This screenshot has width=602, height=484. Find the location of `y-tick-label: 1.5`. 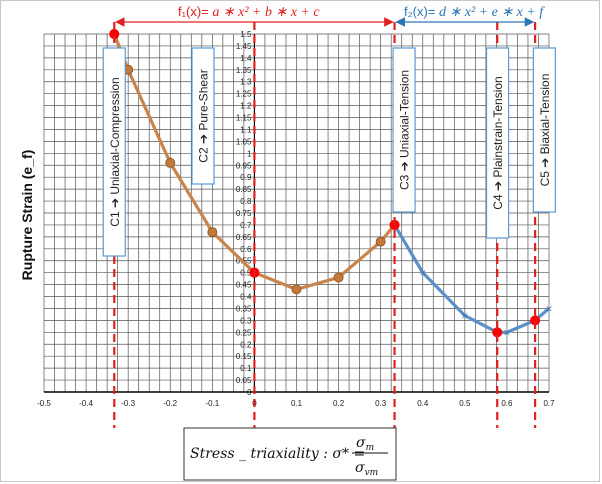

y-tick-label: 1.5 is located at coordinates (246, 34).